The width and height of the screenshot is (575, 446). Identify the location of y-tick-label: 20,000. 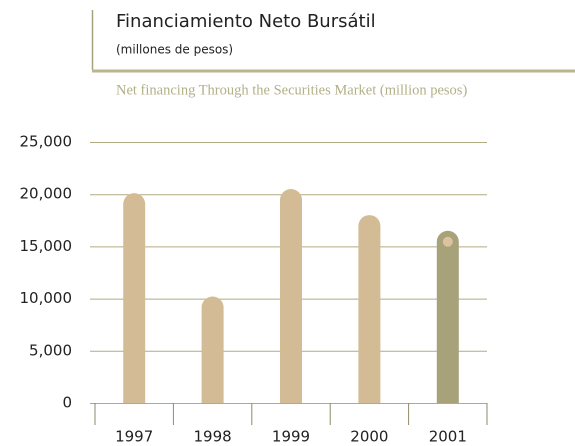
(46, 194).